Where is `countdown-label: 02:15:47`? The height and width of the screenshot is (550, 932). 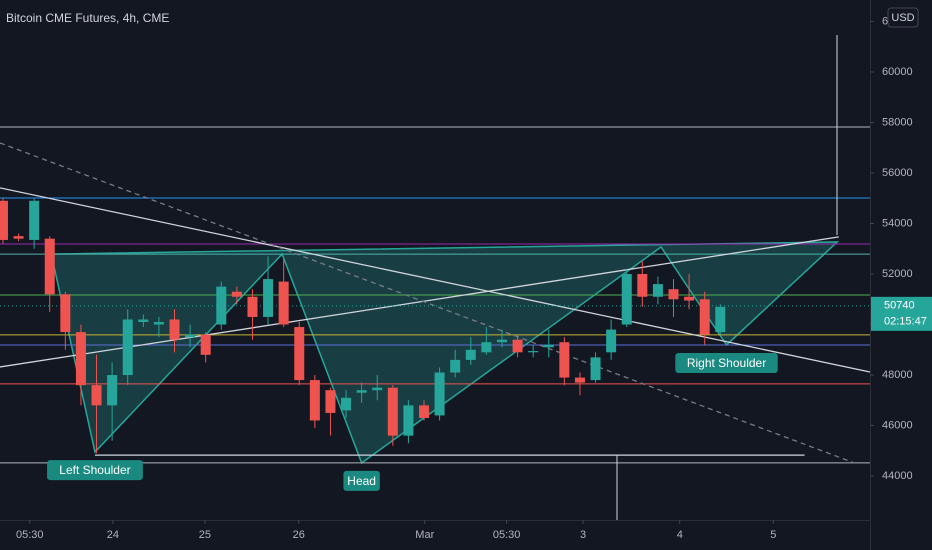
countdown-label: 02:15:47 is located at coordinates (905, 322).